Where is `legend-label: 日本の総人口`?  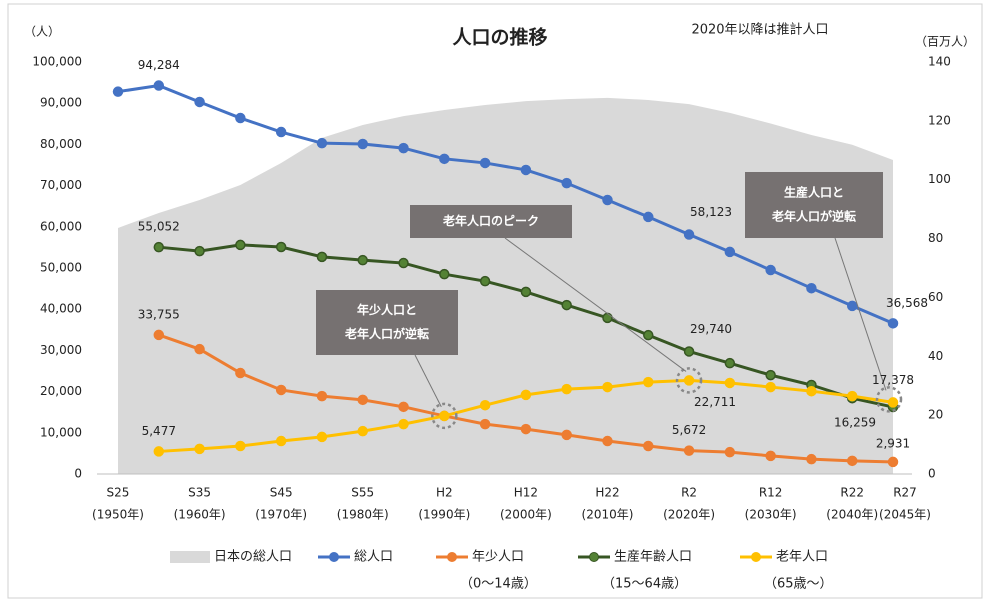 legend-label: 日本の総人口 is located at coordinates (253, 557).